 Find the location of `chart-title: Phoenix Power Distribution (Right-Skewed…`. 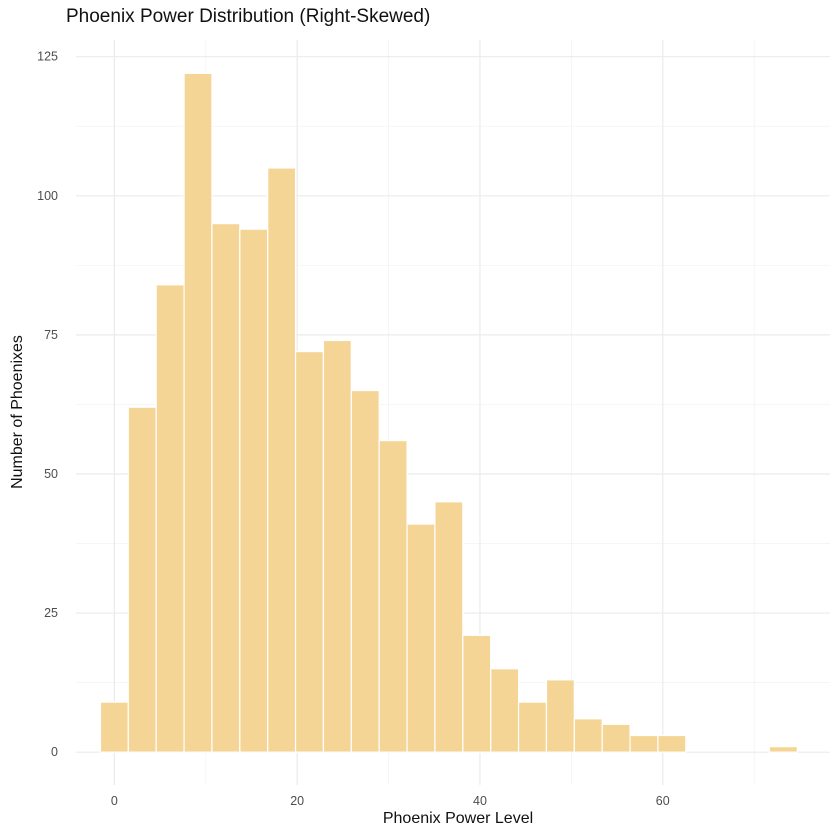

chart-title: Phoenix Power Distribution (Right-Skewed… is located at coordinates (248, 16).